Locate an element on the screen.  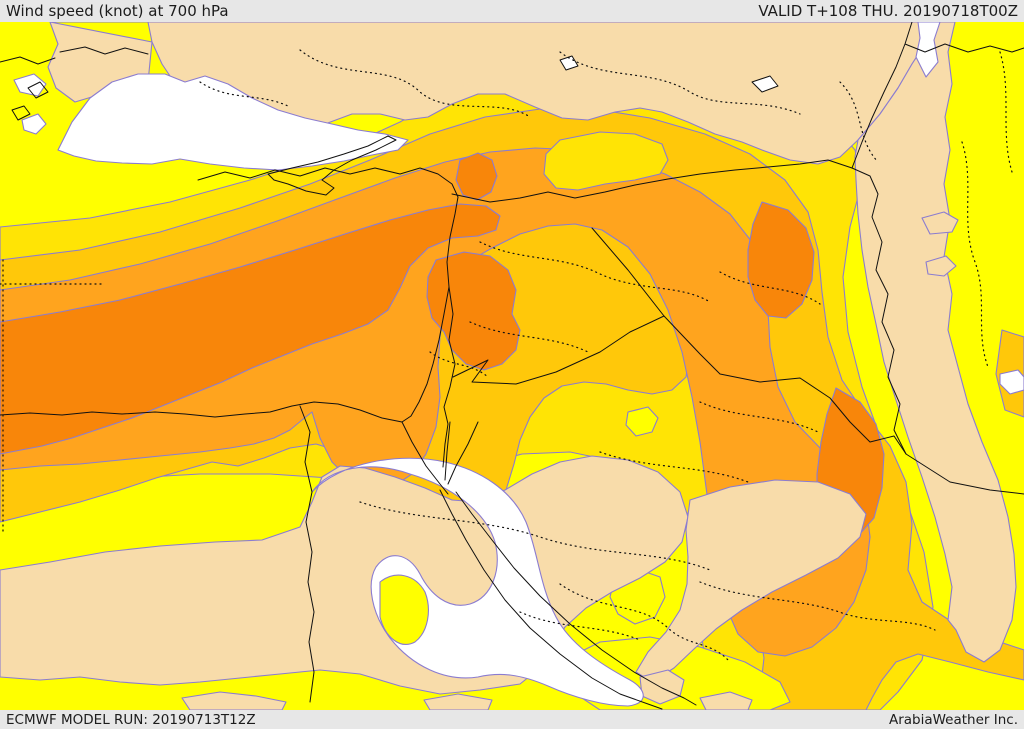
coast-red-sea-west is located at coordinates (551, 599).